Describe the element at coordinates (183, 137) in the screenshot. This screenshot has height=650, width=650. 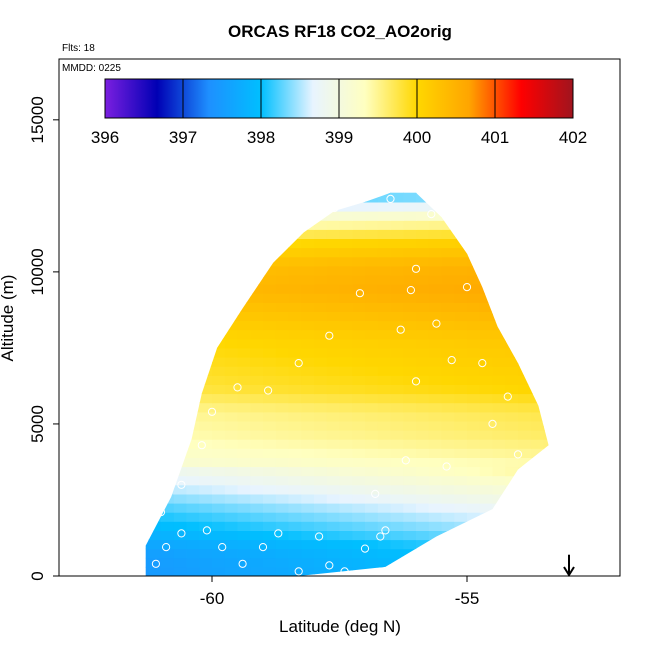
I see `colorbar-tick-label: 397` at that location.